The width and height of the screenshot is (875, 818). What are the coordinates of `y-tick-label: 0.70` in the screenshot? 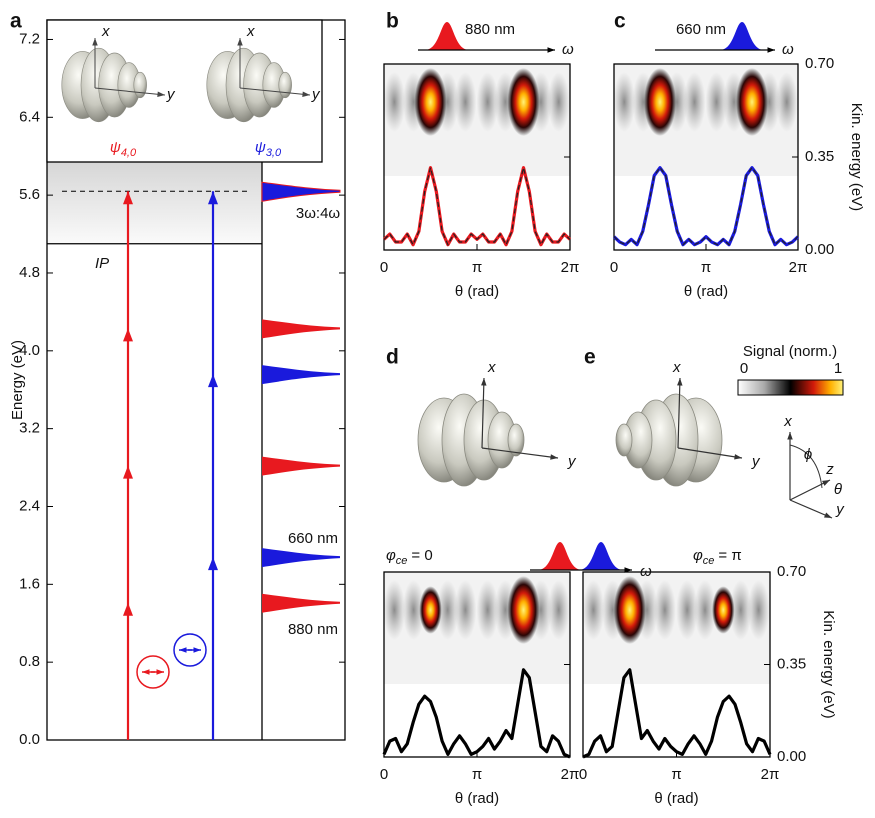 It's located at (819, 63).